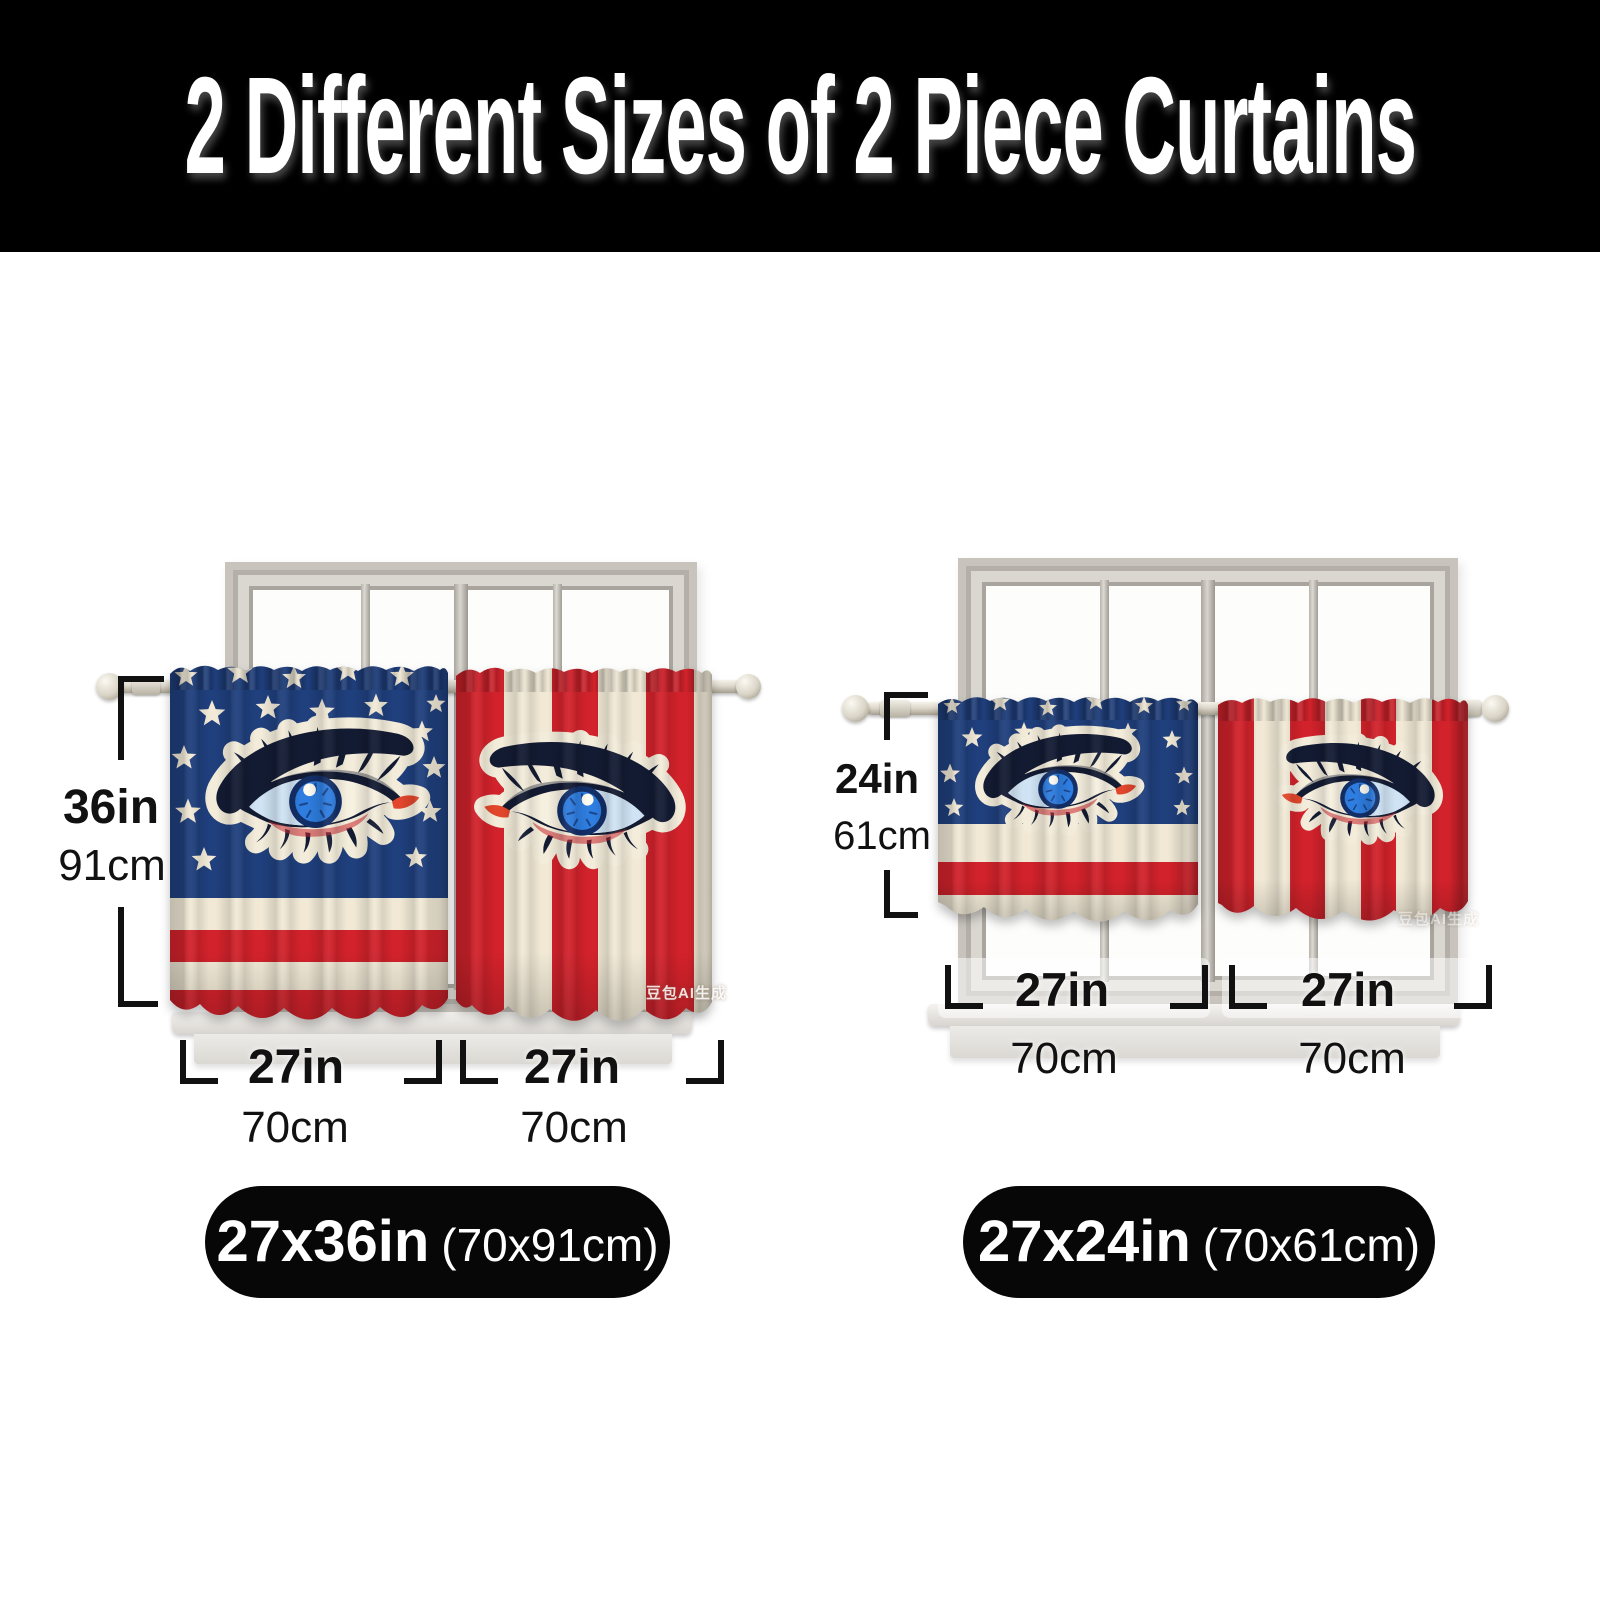 The height and width of the screenshot is (1600, 1600). What do you see at coordinates (1195, 1042) in the screenshot?
I see `window-apron-right` at bounding box center [1195, 1042].